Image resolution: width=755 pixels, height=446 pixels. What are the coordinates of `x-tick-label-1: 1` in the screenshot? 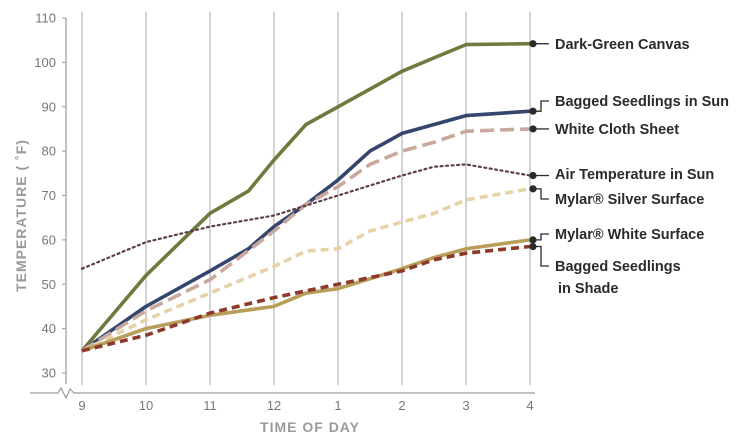 It's located at (337, 405).